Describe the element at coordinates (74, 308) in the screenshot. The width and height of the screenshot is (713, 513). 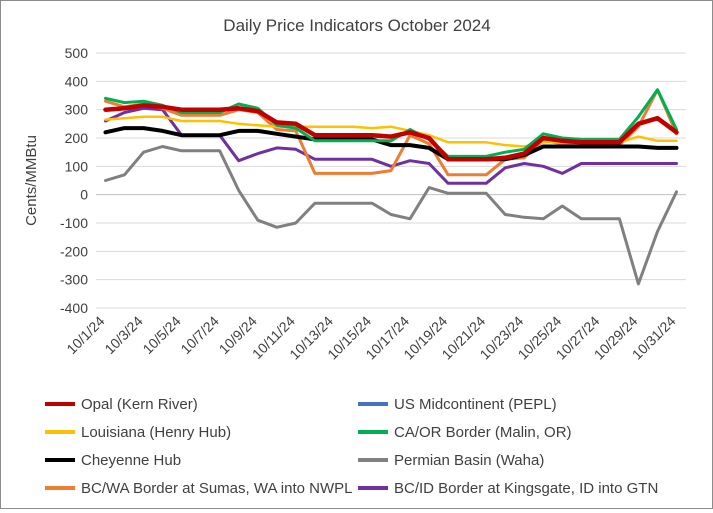
I see `y-tick-label: -400` at that location.